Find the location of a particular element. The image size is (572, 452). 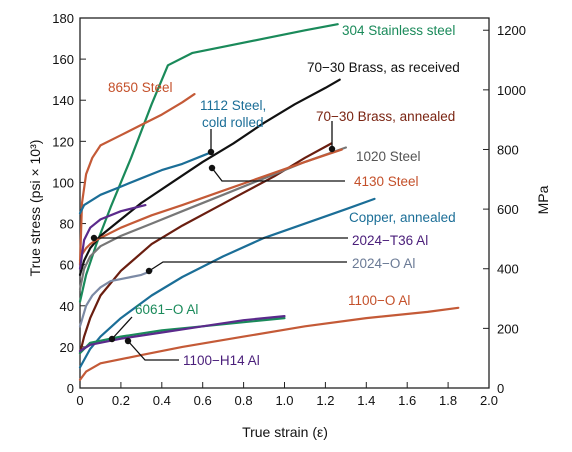

y-tick-label: 40 is located at coordinates (67, 306).